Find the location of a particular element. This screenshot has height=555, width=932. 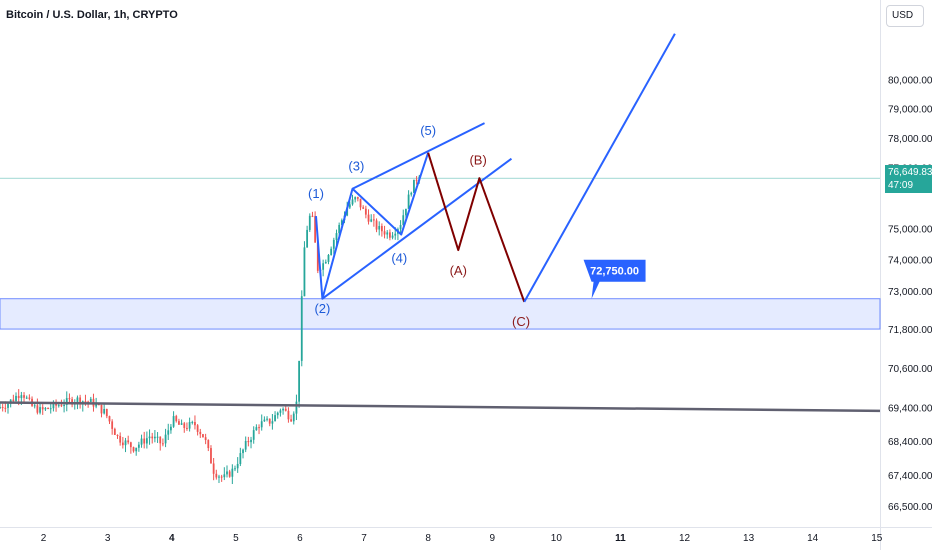

currency-button: USD is located at coordinates (905, 16).